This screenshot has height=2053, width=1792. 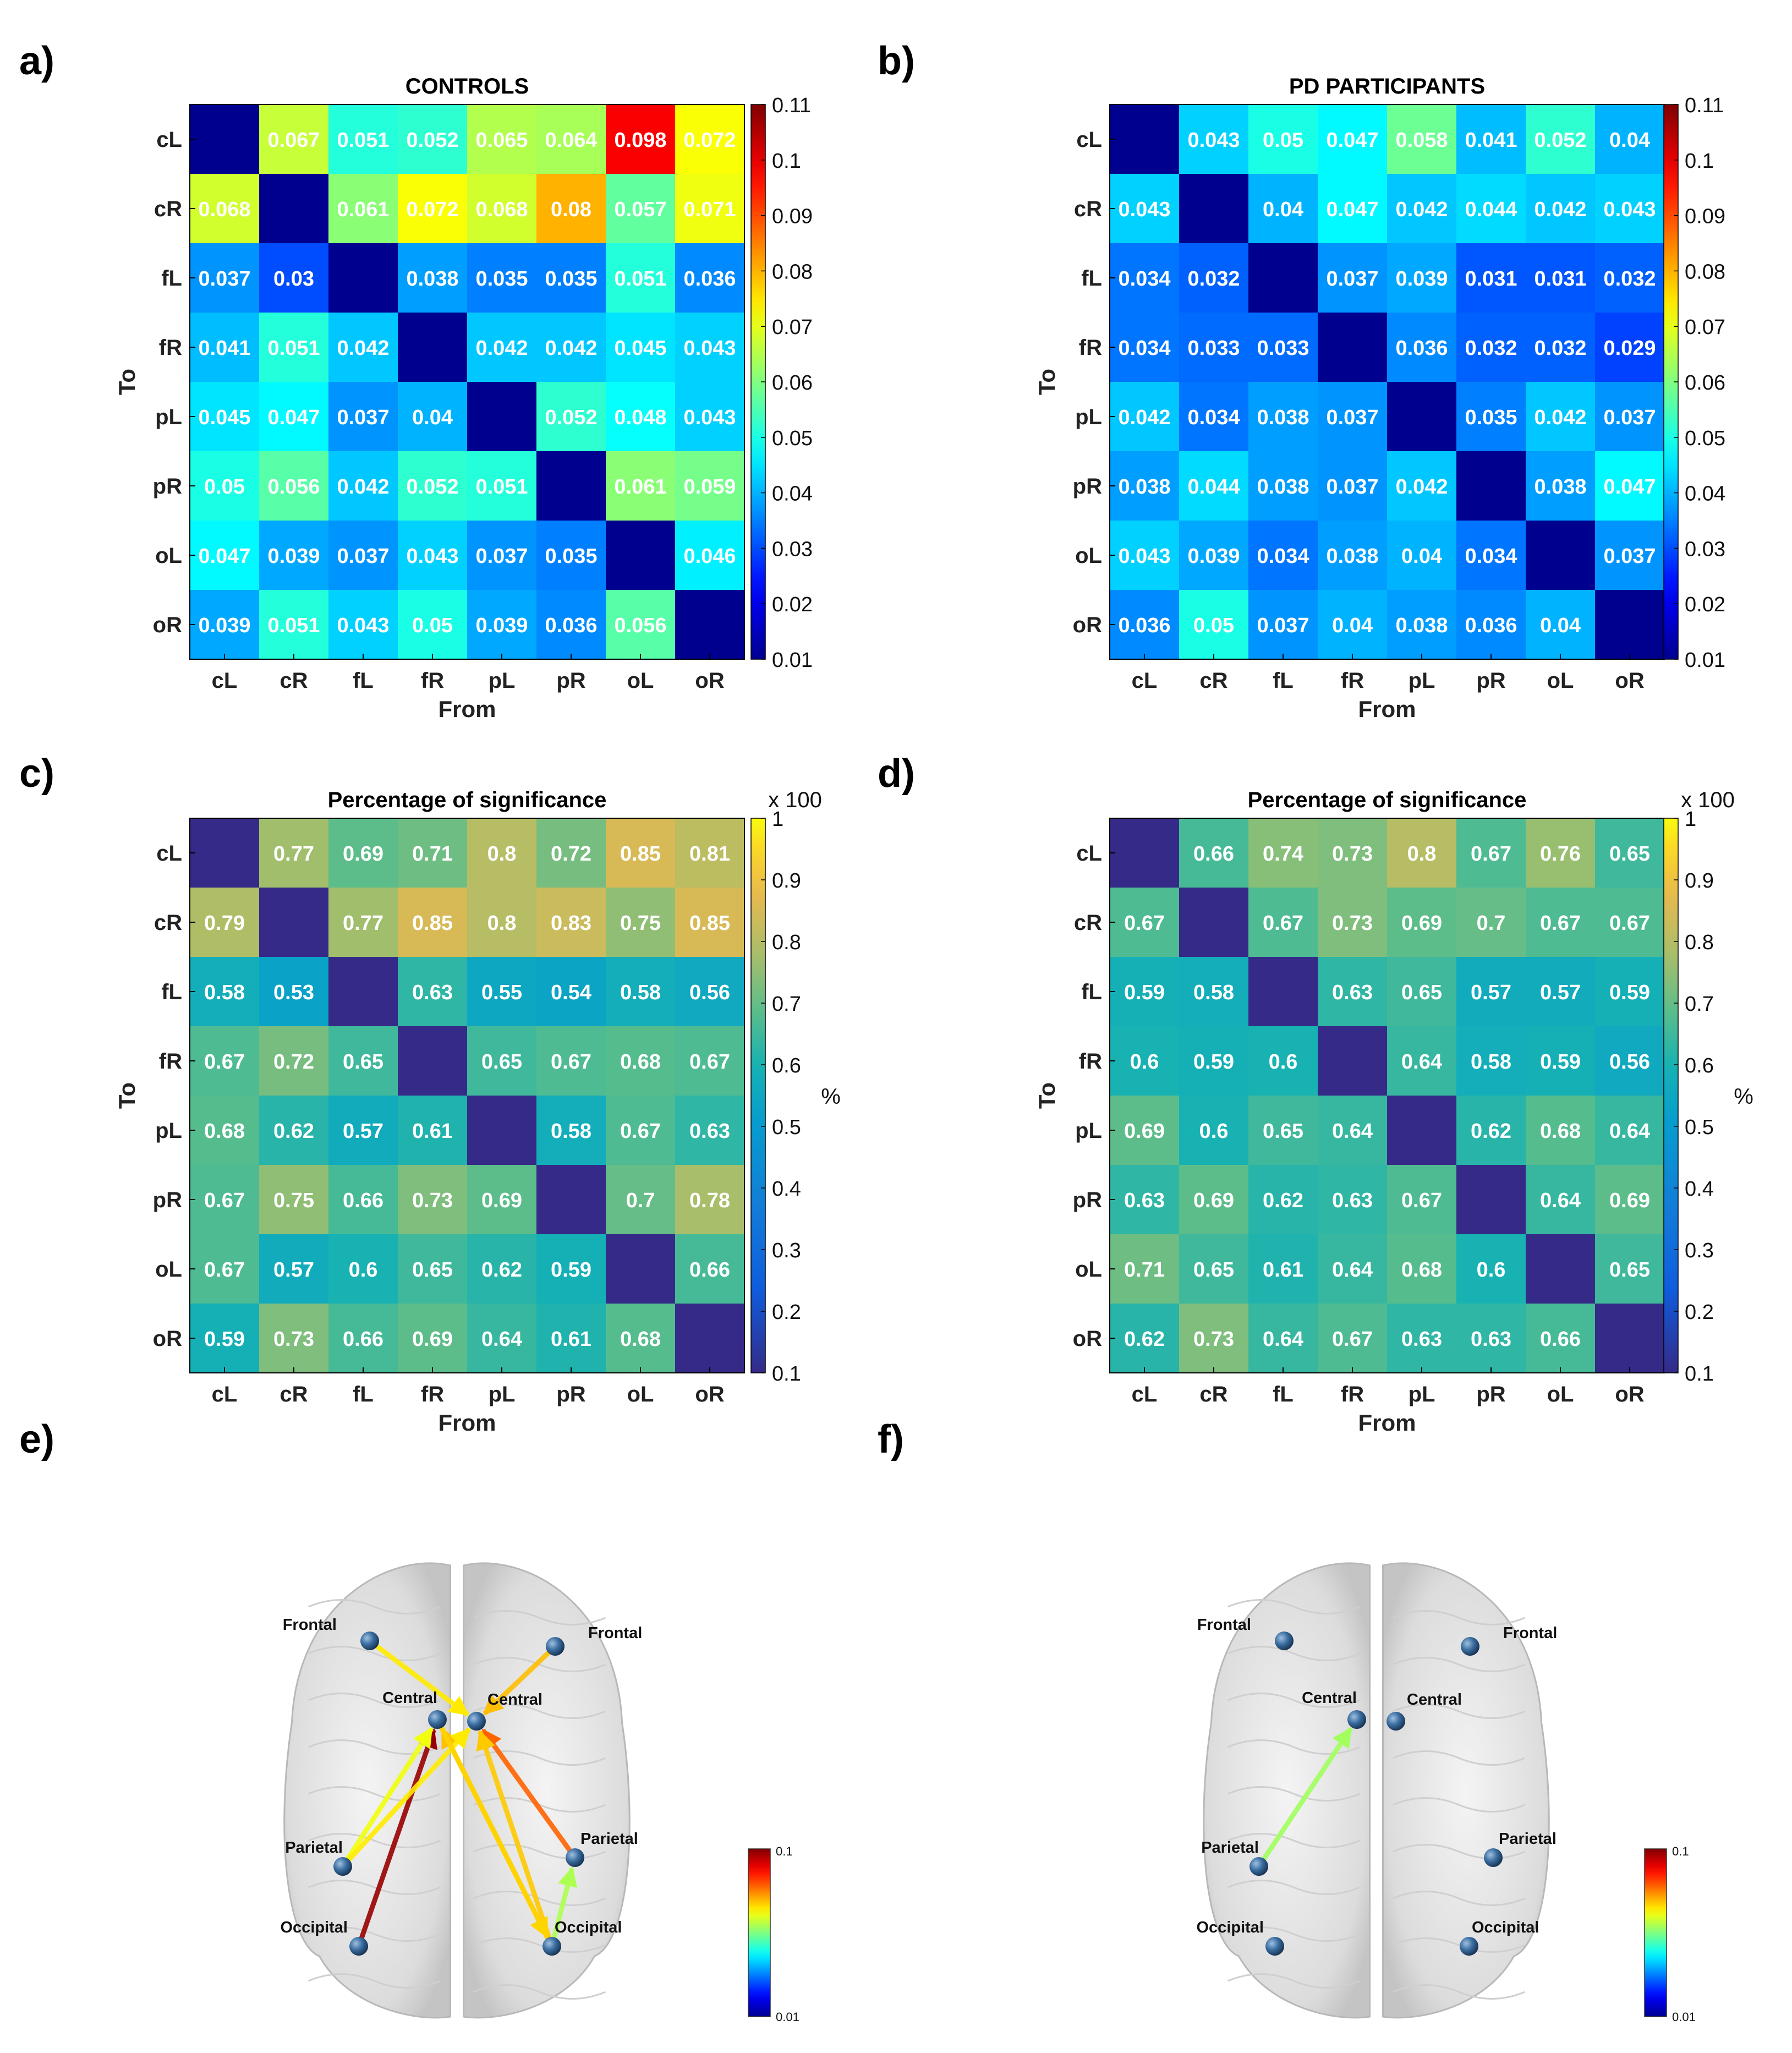 I want to click on cell-value-label: 0.072, so click(x=709, y=140).